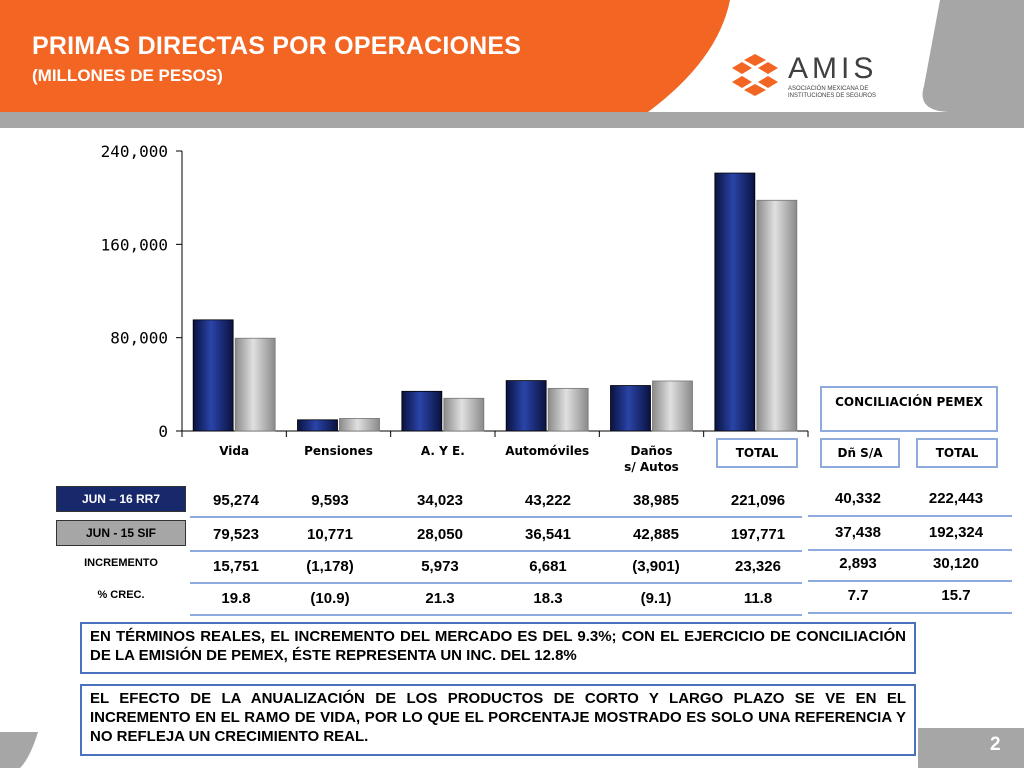 The width and height of the screenshot is (1024, 768). I want to click on table-cell: 34,023, so click(440, 500).